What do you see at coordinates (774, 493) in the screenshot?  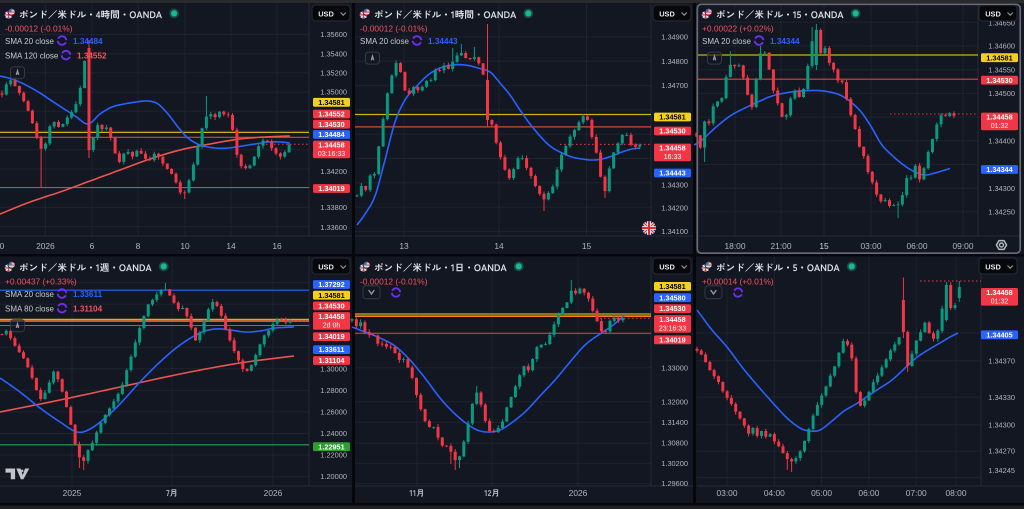 I see `svg-text: 04:00` at bounding box center [774, 493].